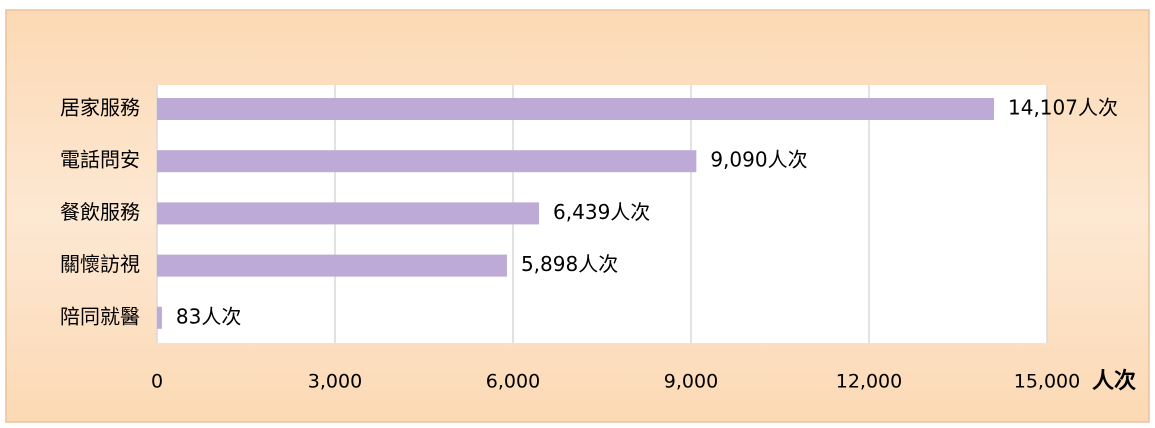 The image size is (1155, 428). What do you see at coordinates (601, 212) in the screenshot?
I see `value-label: 6,439人次` at bounding box center [601, 212].